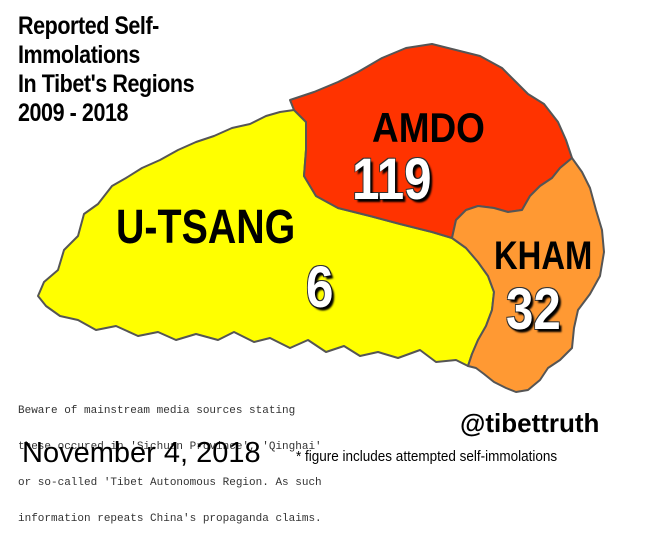  Describe the element at coordinates (533, 309) in the screenshot. I see `count-kham: 32` at that location.